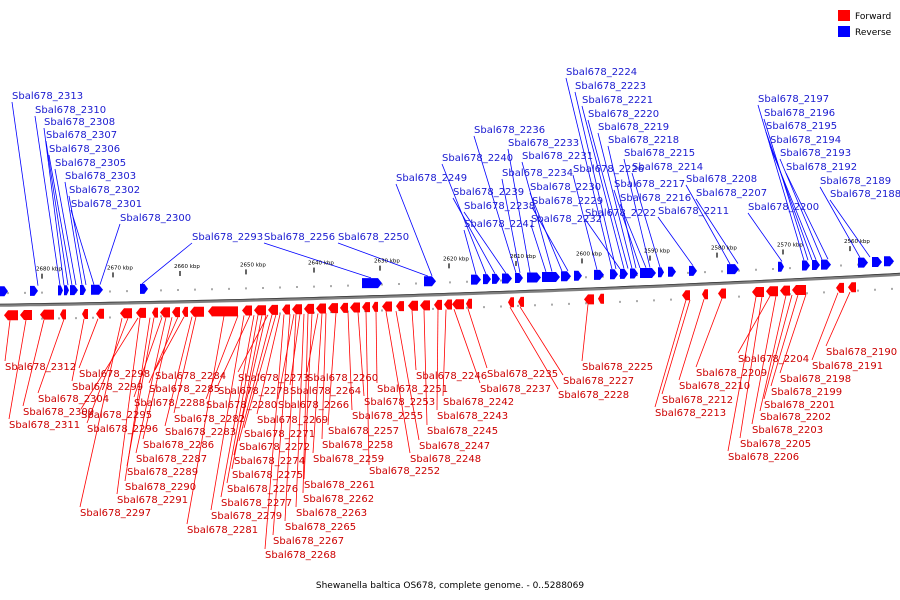 The image size is (900, 600). What do you see at coordinates (308, 541) in the screenshot?
I see `forward-gene-label: Sbal678_2267` at bounding box center [308, 541].